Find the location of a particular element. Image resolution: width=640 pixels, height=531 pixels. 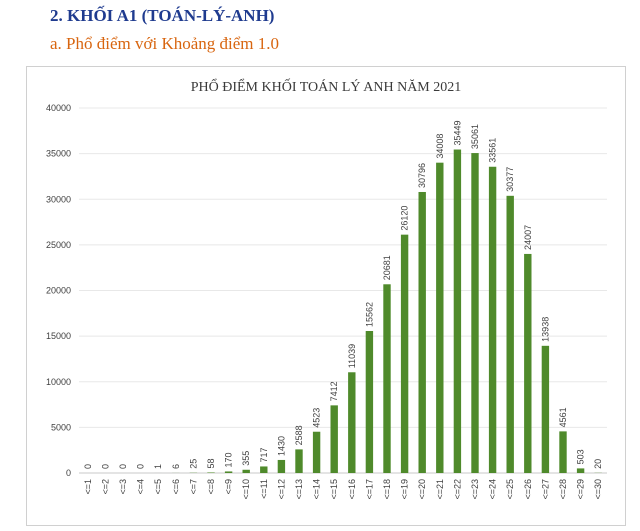

y-tick-label: 20000 is located at coordinates (58, 291).